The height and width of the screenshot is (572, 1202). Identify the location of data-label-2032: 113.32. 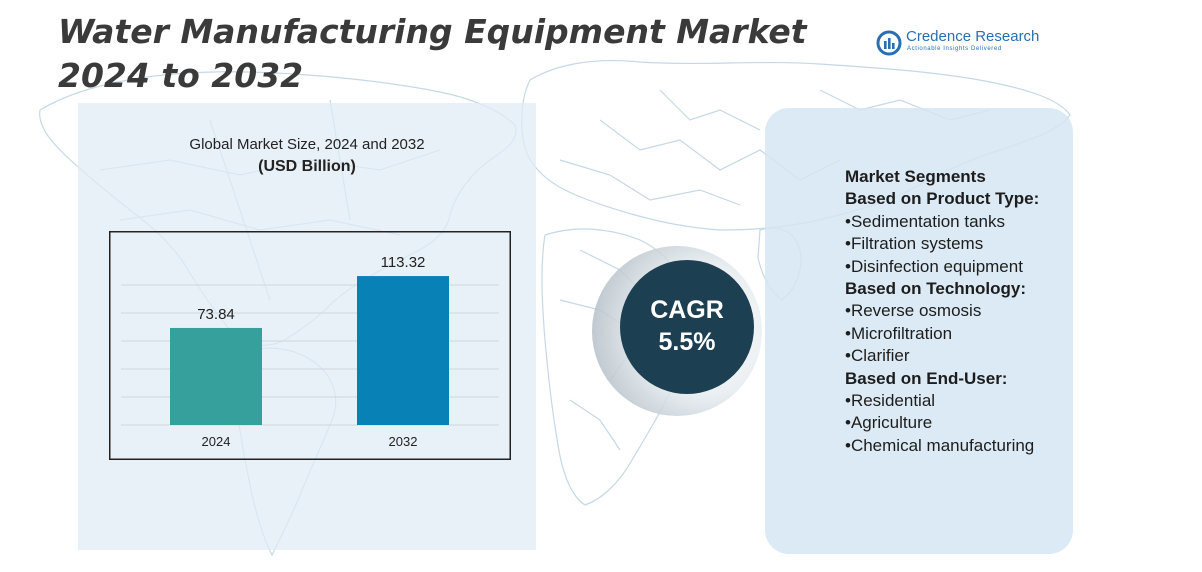
(403, 262).